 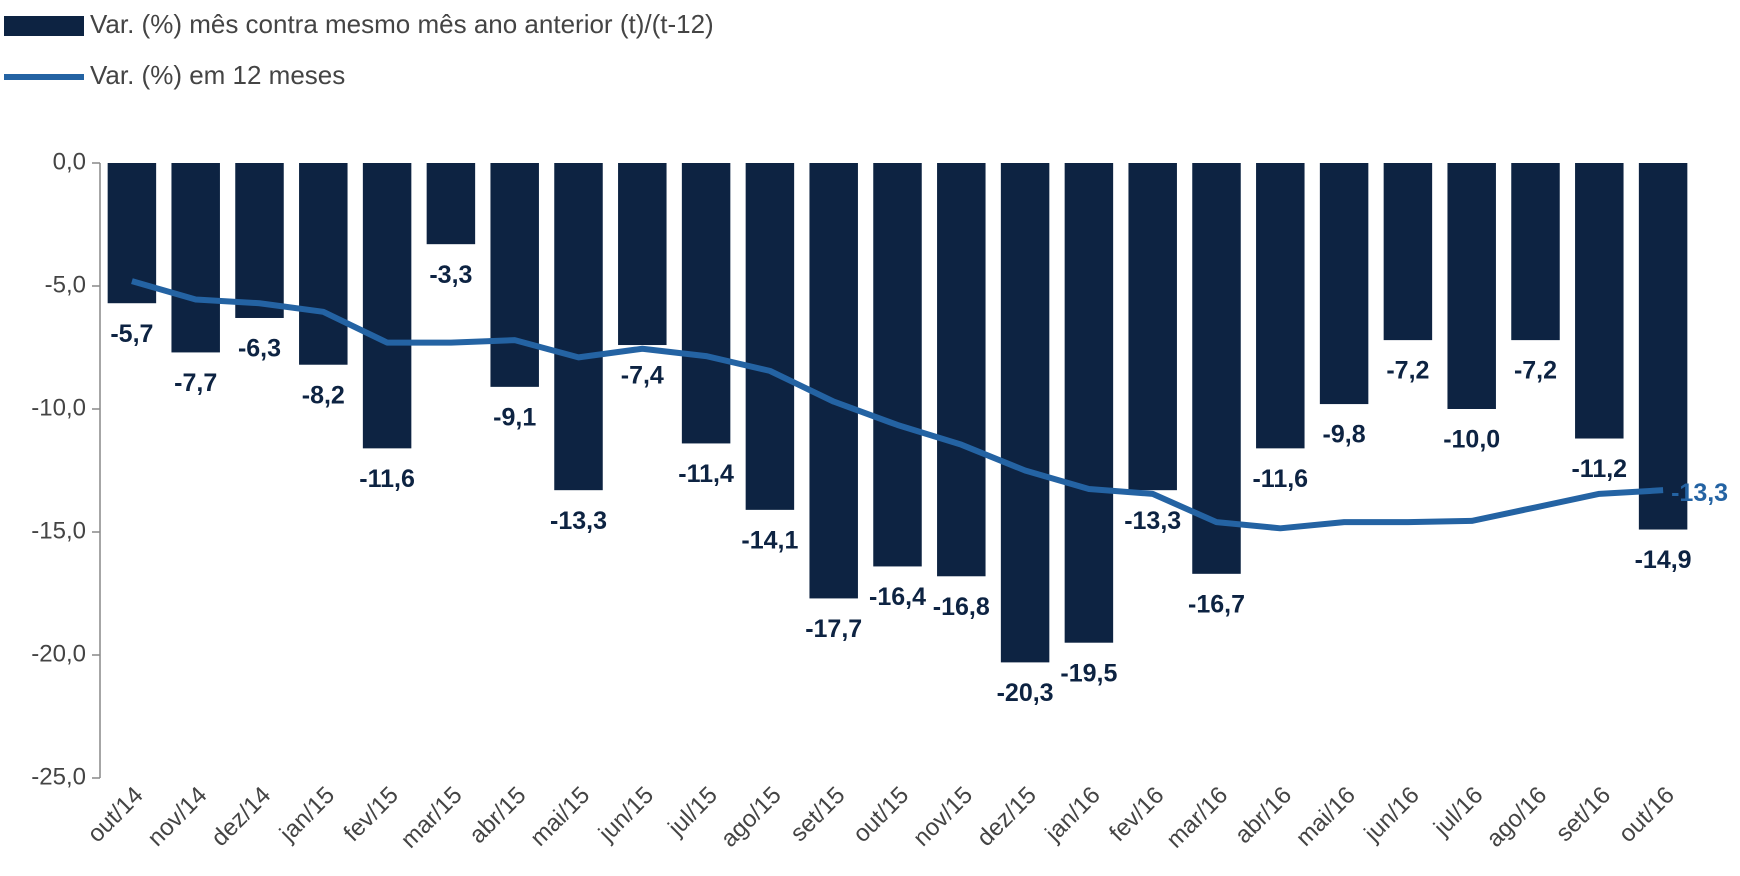 I want to click on x-tick-label: jul/16, so click(x=1458, y=812).